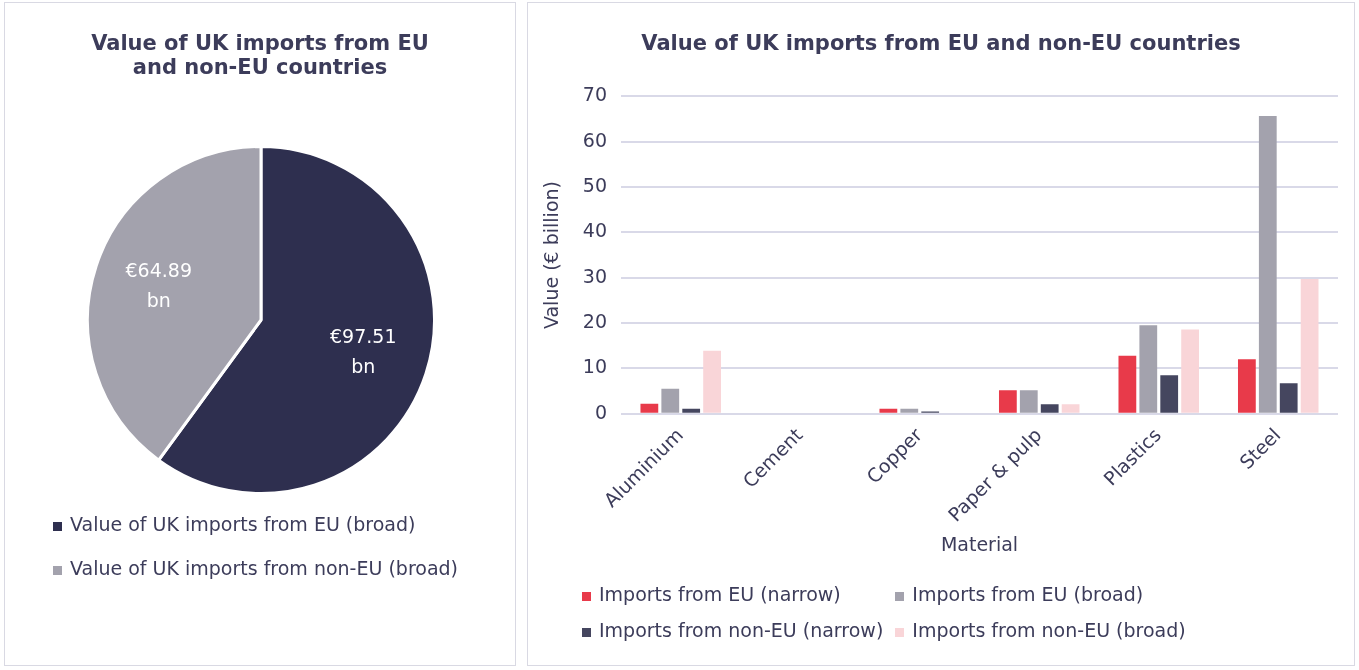 The height and width of the screenshot is (670, 1359). Describe the element at coordinates (600, 411) in the screenshot. I see `y-tick-label: 0` at that location.